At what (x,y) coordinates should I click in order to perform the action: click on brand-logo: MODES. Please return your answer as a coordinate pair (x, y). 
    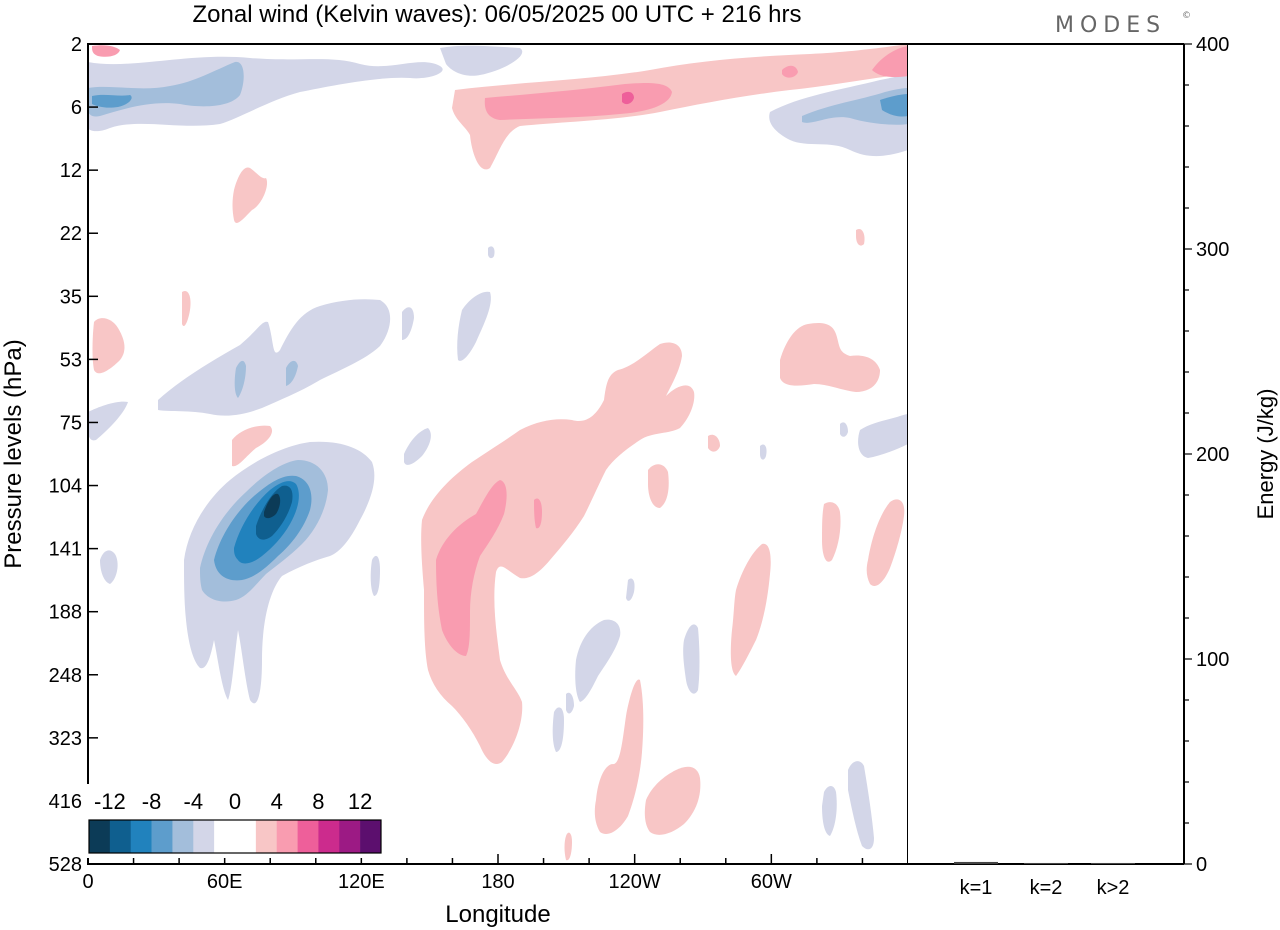
    Looking at the image, I should click on (1110, 25).